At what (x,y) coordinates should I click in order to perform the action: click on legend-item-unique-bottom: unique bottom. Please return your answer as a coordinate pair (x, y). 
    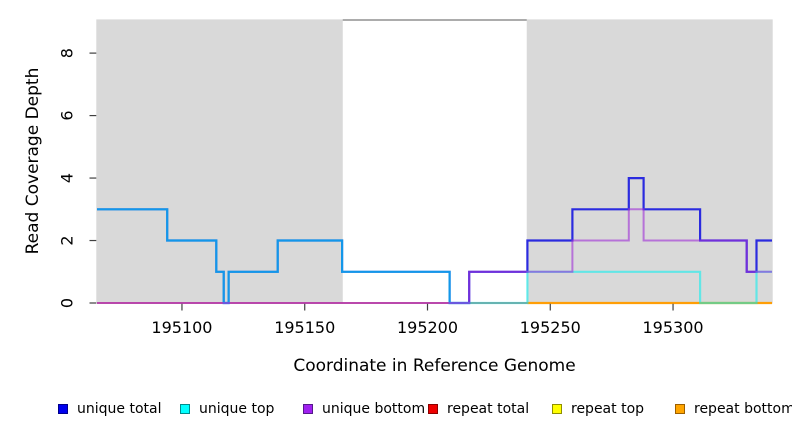
    Looking at the image, I should click on (364, 409).